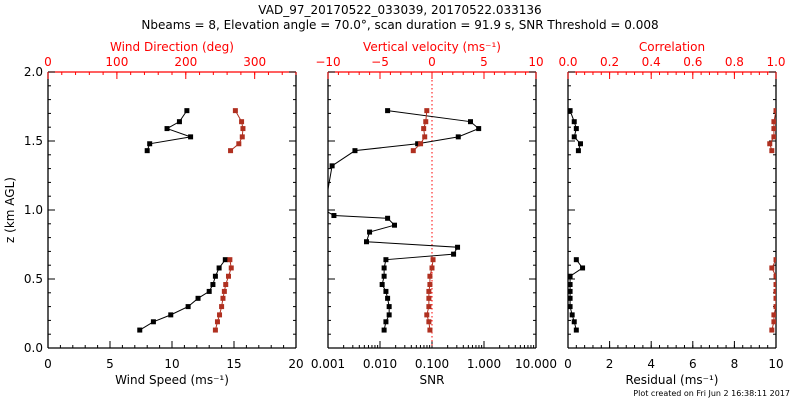  I want to click on figure-title: VAD_97_20170522_033039, 20170522.033136, so click(399, 10).